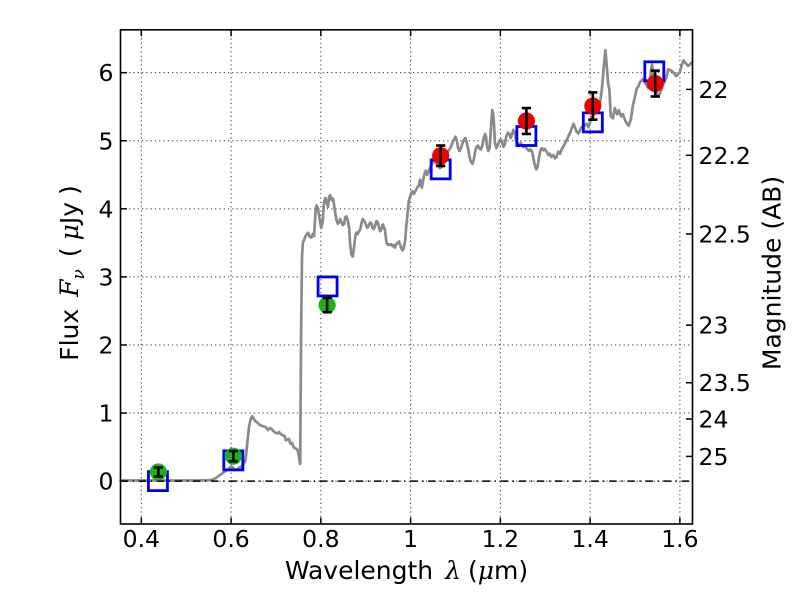  Describe the element at coordinates (714, 90) in the screenshot. I see `y-tick-label-magnitude: 22` at that location.